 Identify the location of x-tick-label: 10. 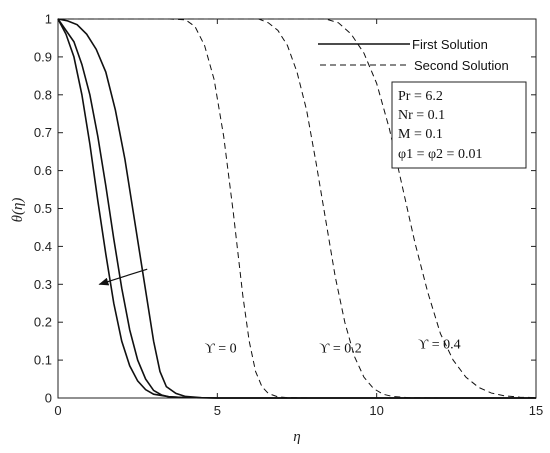
(376, 410).